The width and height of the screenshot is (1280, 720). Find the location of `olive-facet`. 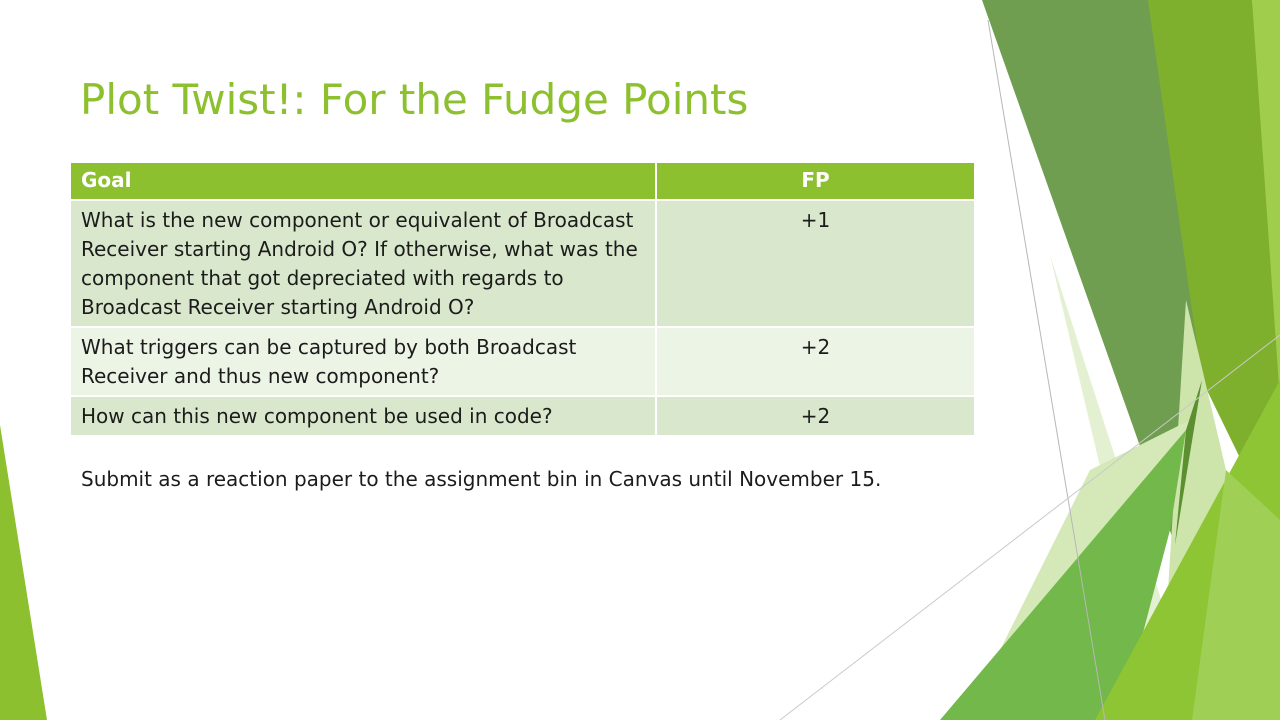

olive-facet is located at coordinates (1214, 270).